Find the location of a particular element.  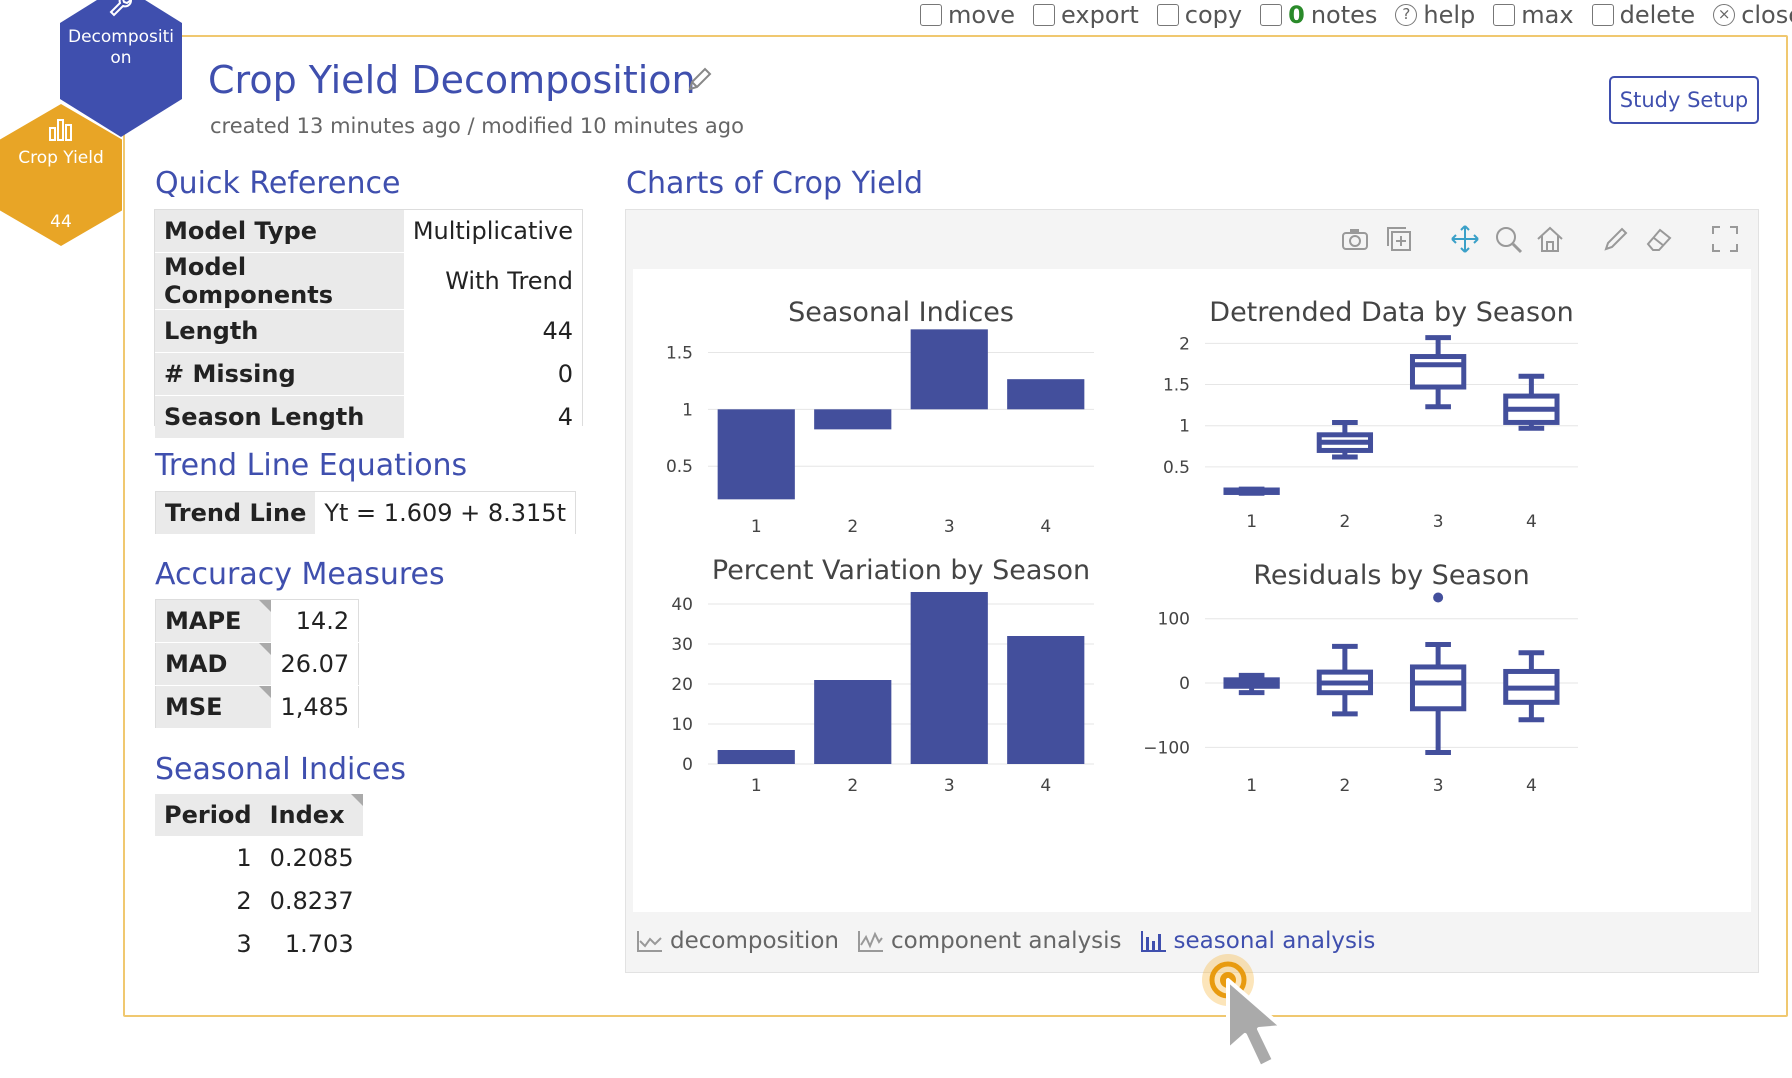

topbar-notes-label: notes is located at coordinates (1344, 15).